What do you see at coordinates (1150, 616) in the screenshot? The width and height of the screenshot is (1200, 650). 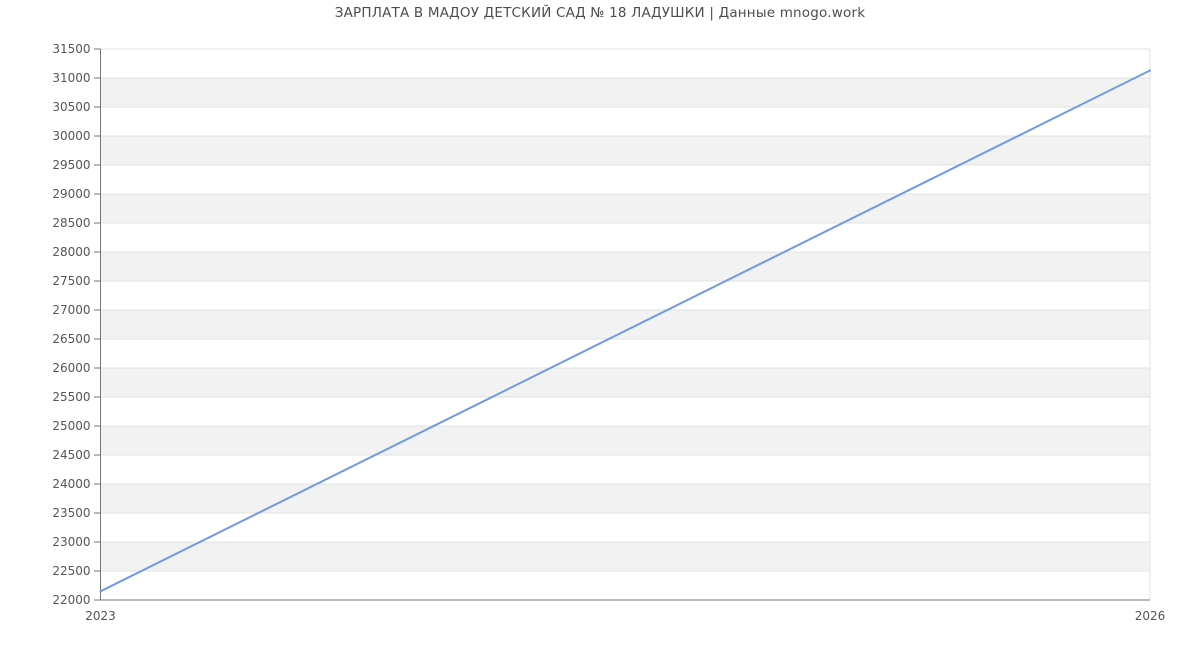 I see `x-tick-label: 2026` at bounding box center [1150, 616].